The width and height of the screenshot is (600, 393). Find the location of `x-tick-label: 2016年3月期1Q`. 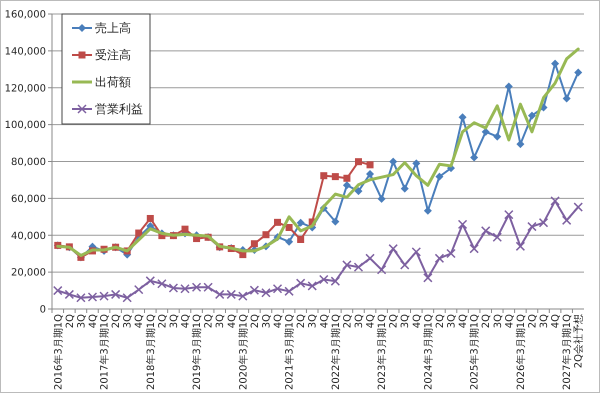

x-tick-label: 2016年3月期1Q is located at coordinates (58, 352).